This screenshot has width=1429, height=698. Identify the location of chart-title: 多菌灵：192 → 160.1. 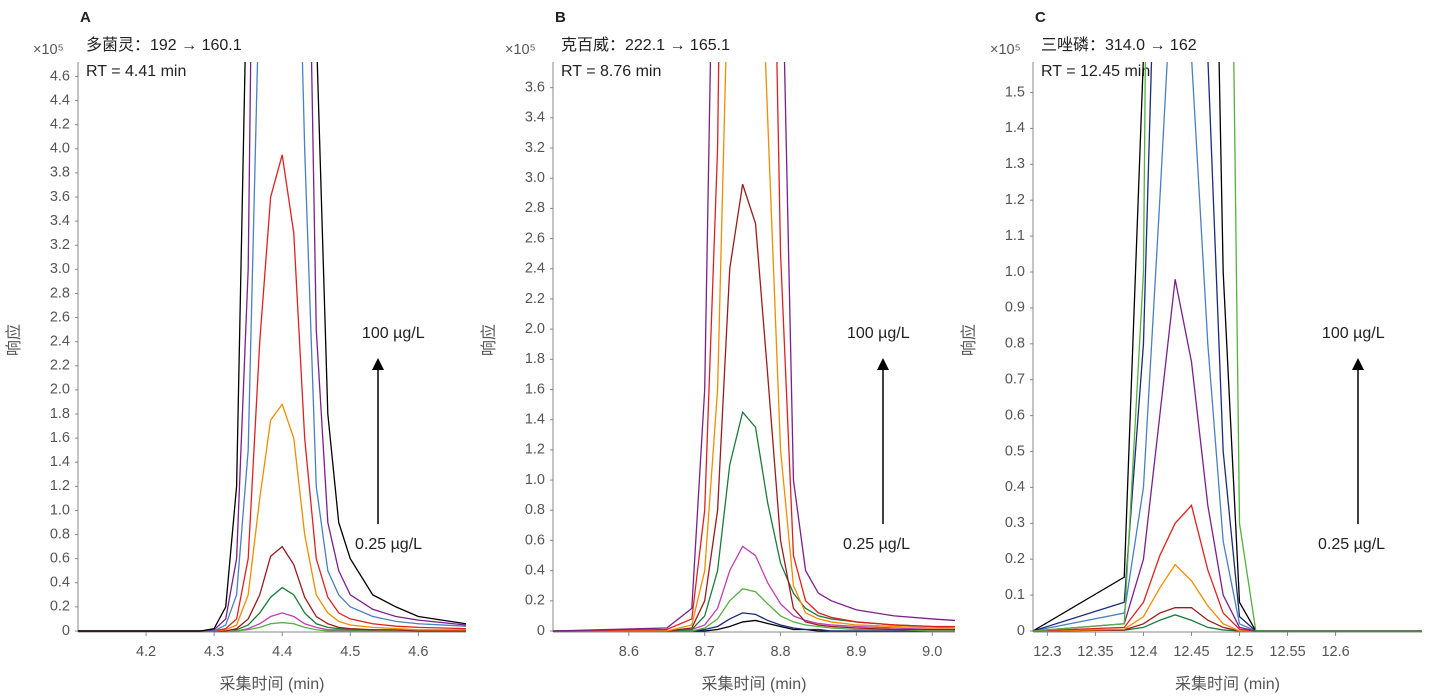
(164, 45).